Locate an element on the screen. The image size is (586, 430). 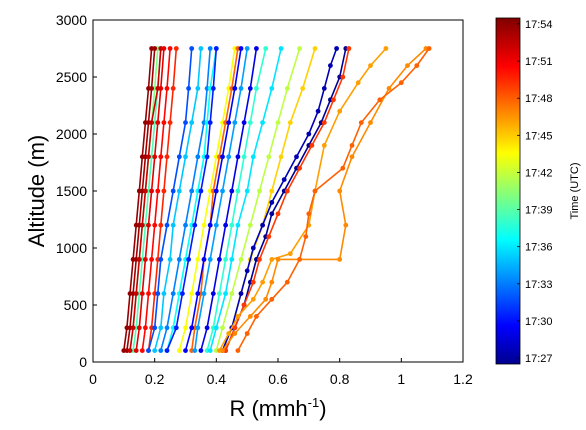
colorbar-tick-label: 17:42 is located at coordinates (539, 173).